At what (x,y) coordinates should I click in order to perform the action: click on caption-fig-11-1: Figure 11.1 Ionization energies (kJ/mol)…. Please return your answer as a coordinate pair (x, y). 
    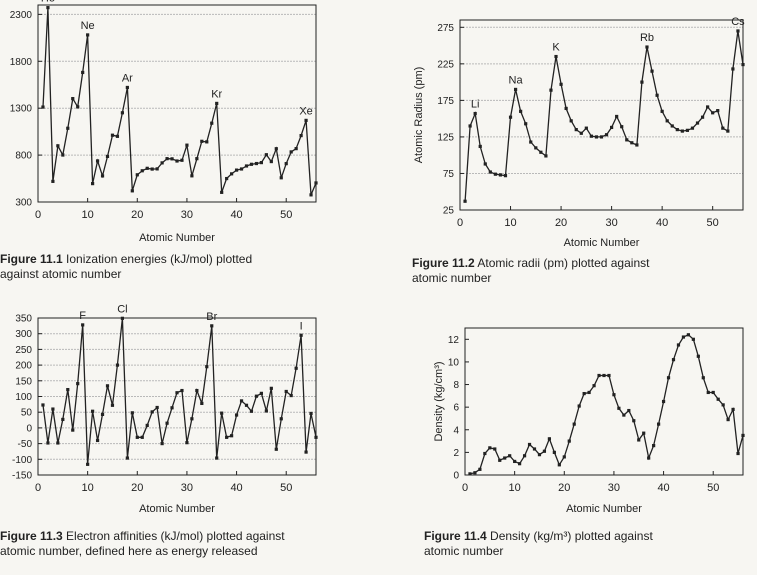
    Looking at the image, I should click on (126, 267).